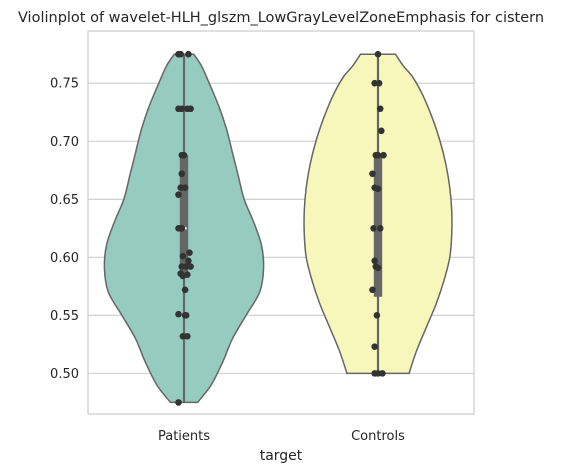 The width and height of the screenshot is (562, 473). I want to click on y-tick-label: 0.70, so click(64, 142).